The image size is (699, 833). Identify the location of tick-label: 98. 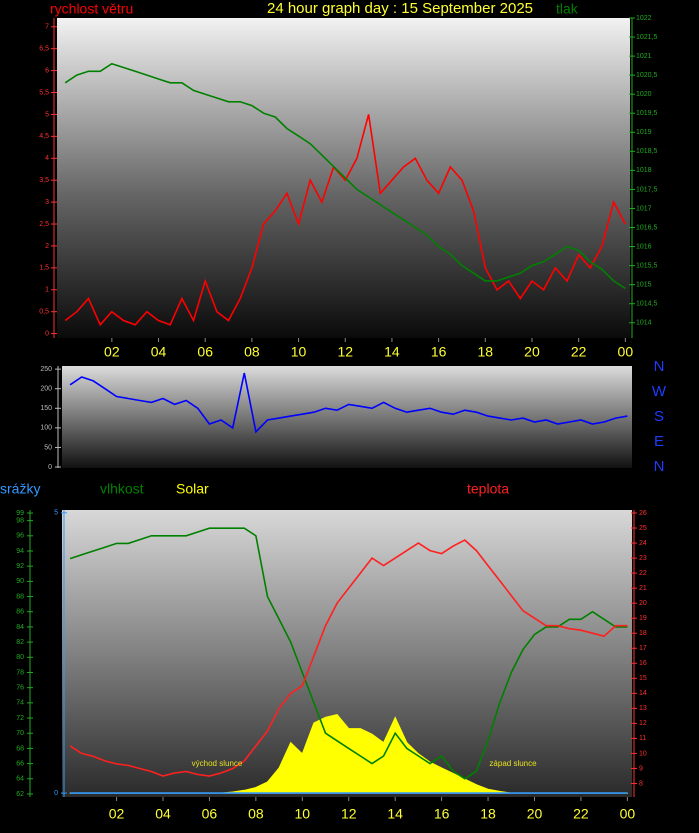
(20, 520).